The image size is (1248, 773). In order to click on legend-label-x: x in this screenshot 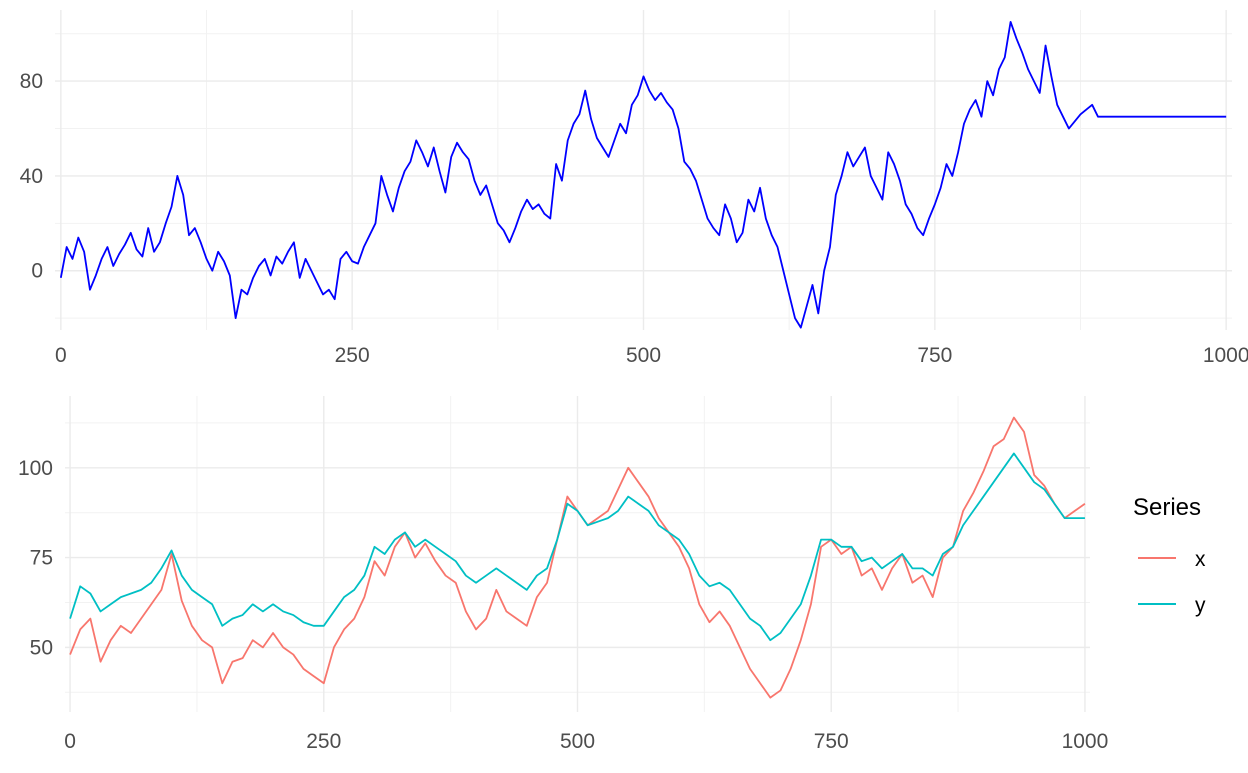, I will do `click(1200, 559)`.